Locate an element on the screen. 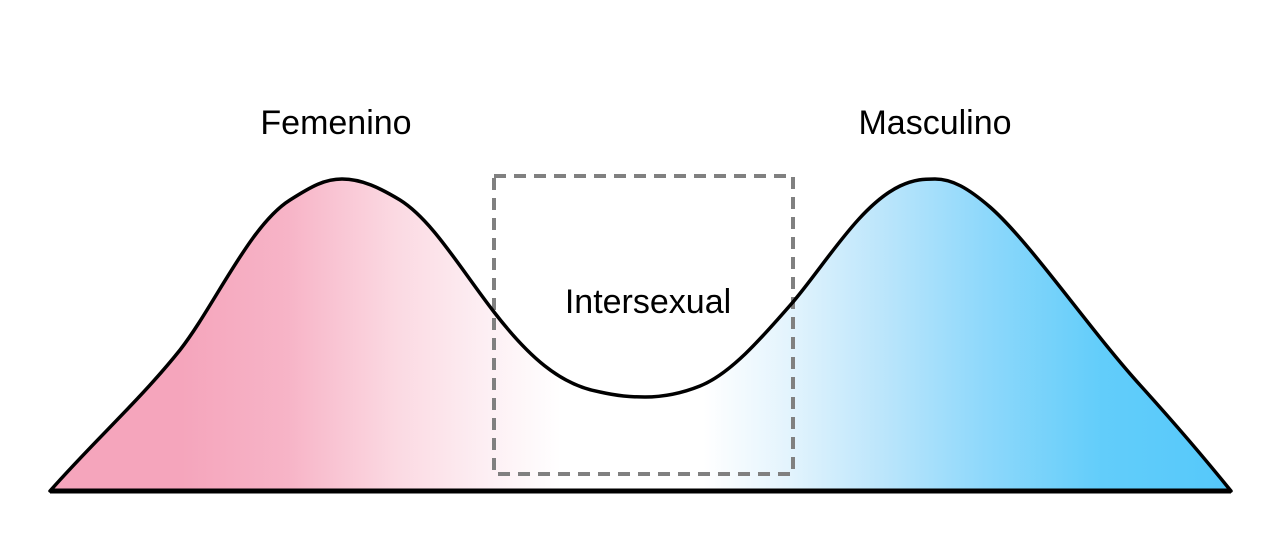 The image size is (1280, 538). label-femenino: Femenino is located at coordinates (336, 123).